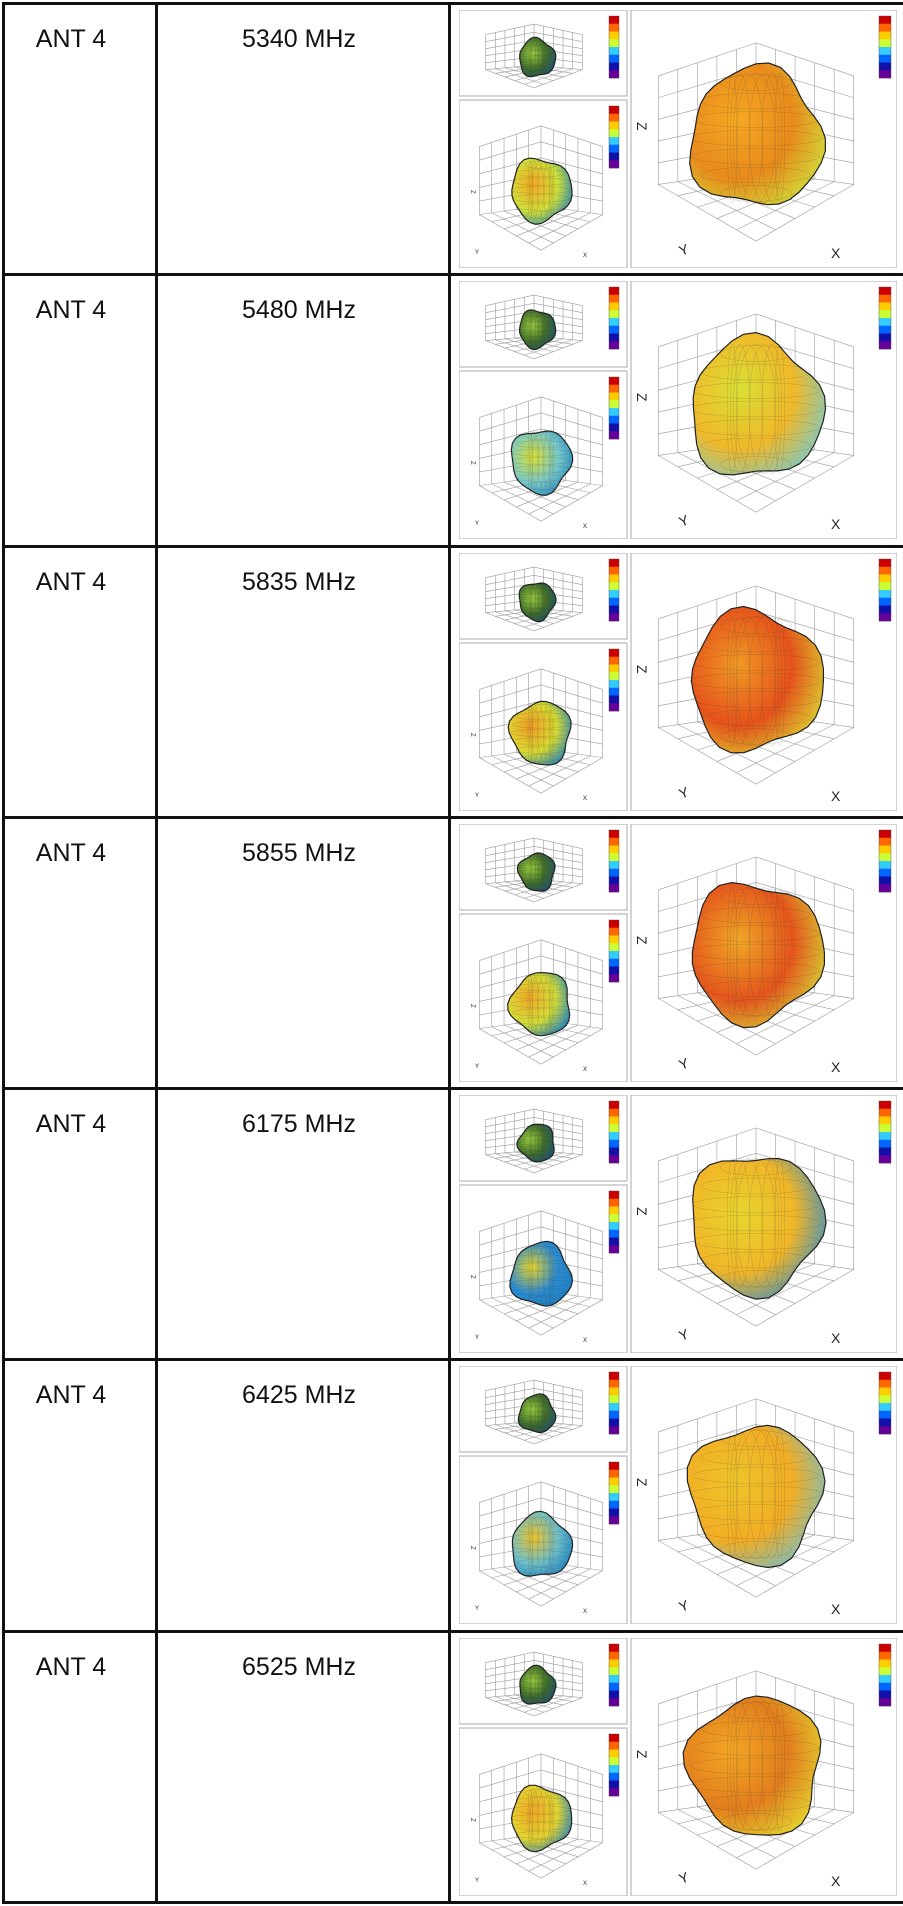  What do you see at coordinates (299, 1124) in the screenshot?
I see `frequency-label: 6175 MHz` at bounding box center [299, 1124].